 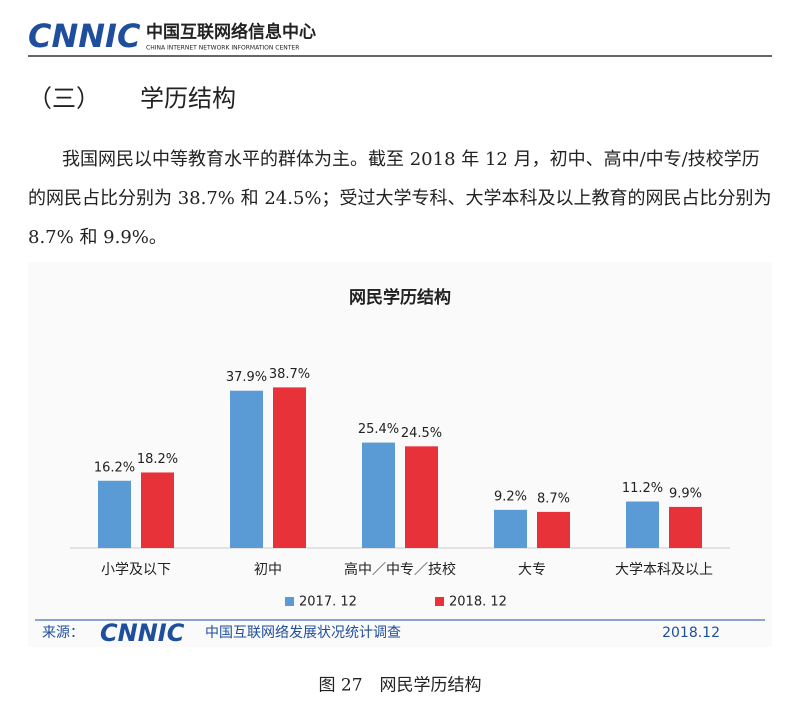 I want to click on legend-label: 2017. 12, so click(x=328, y=602).